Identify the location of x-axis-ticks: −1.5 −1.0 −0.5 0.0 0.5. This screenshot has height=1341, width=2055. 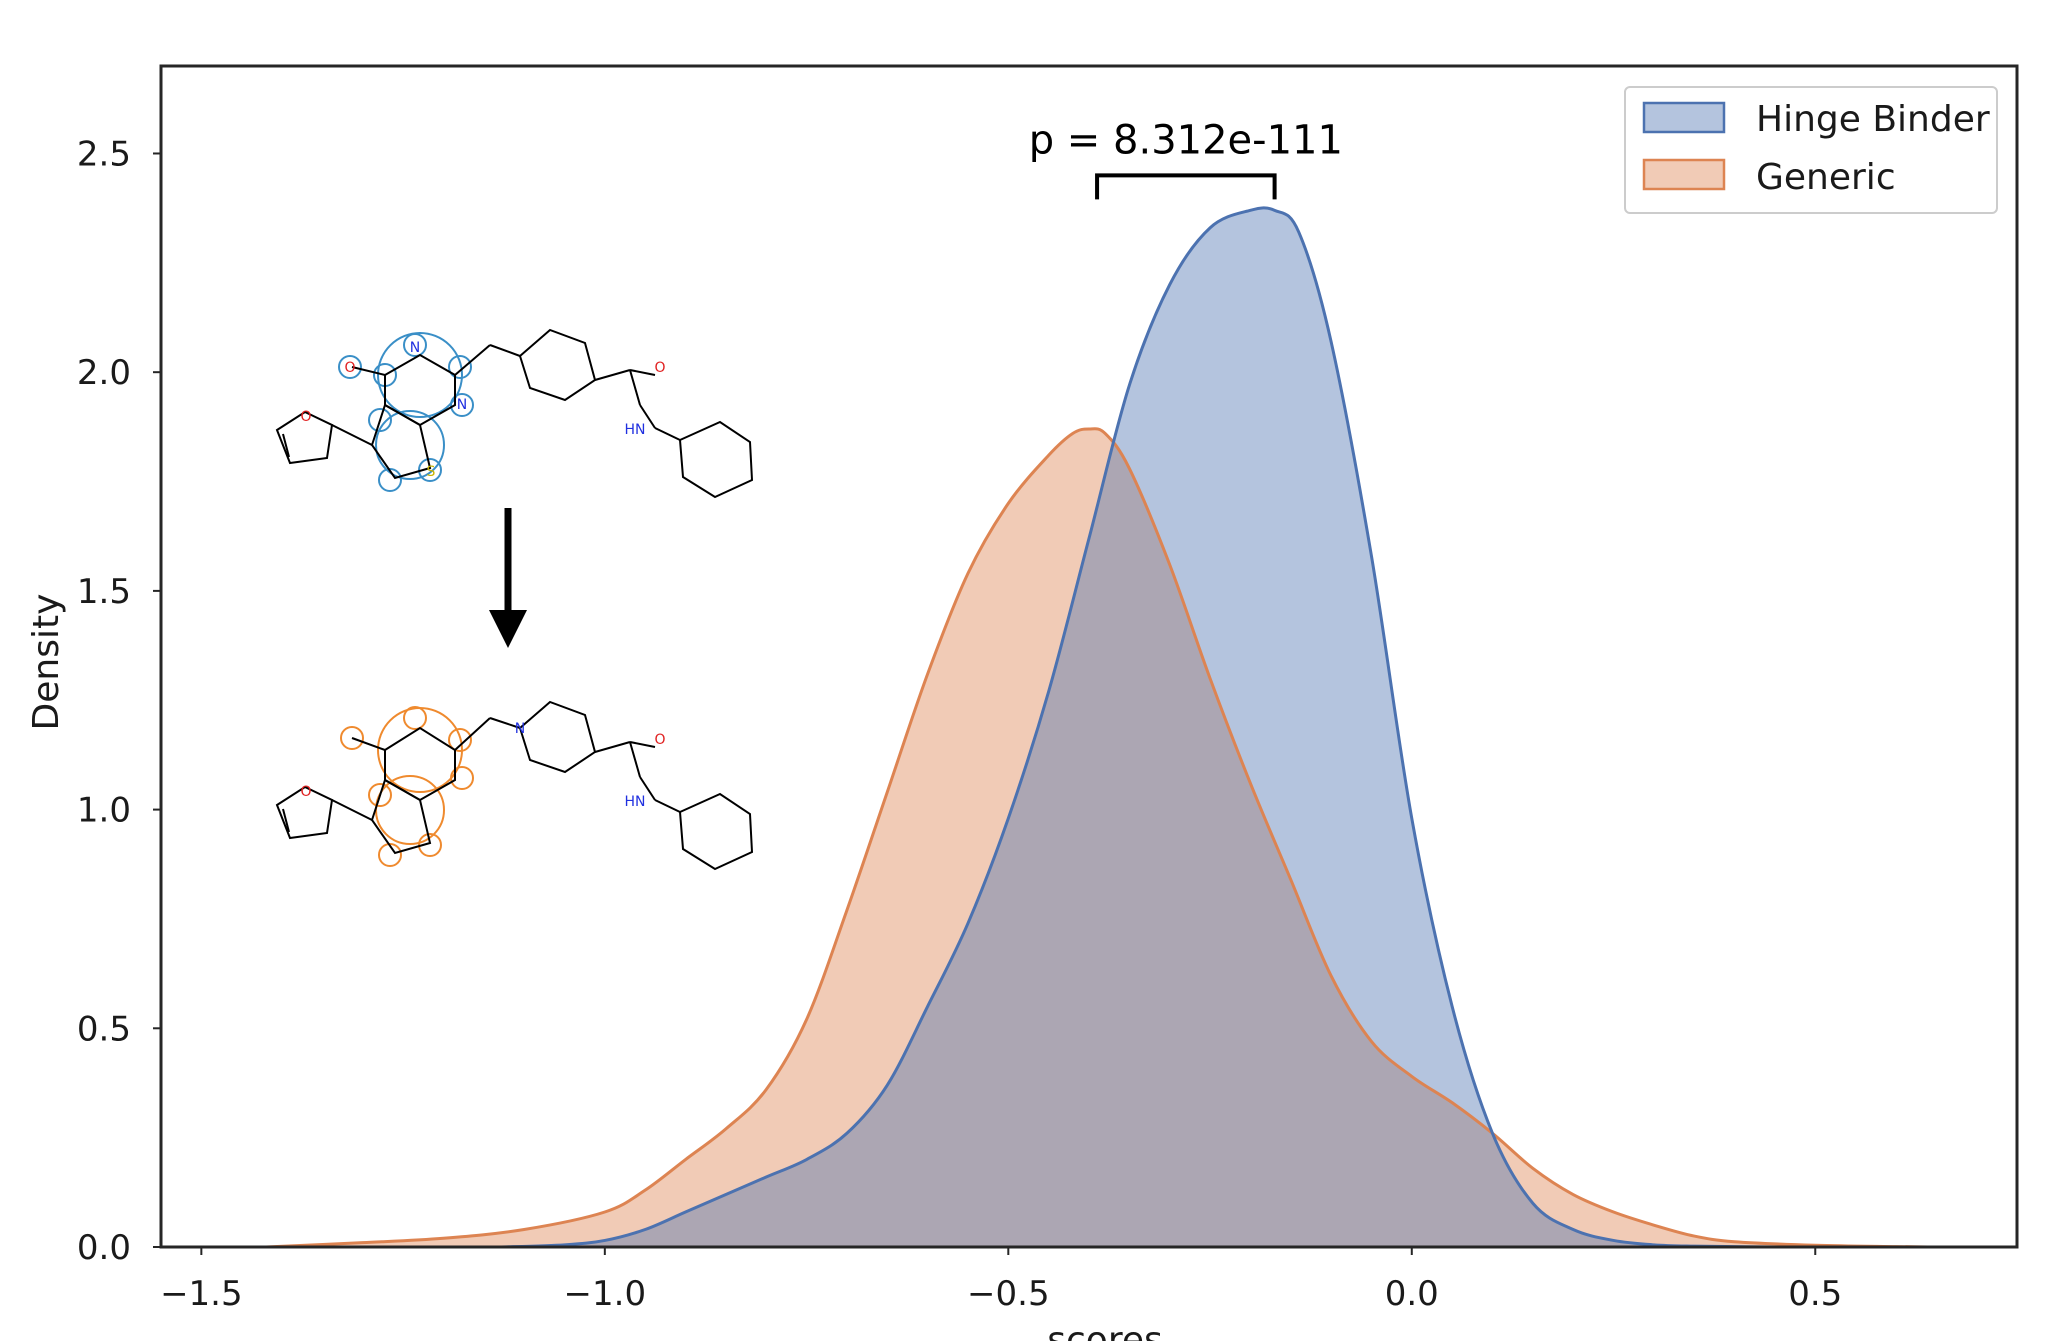
(1001, 1280).